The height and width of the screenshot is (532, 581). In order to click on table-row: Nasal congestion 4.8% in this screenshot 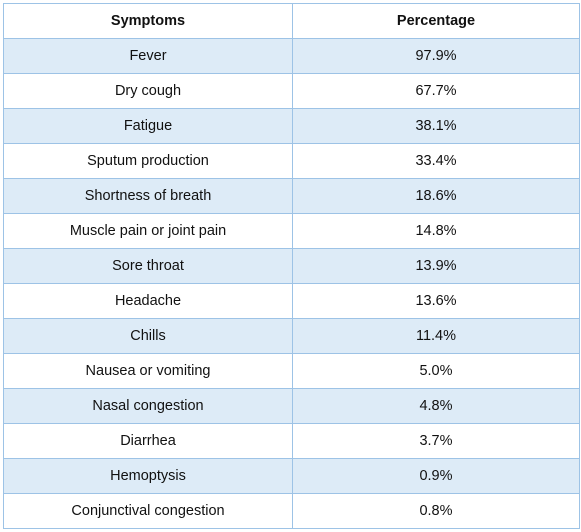, I will do `click(291, 406)`.